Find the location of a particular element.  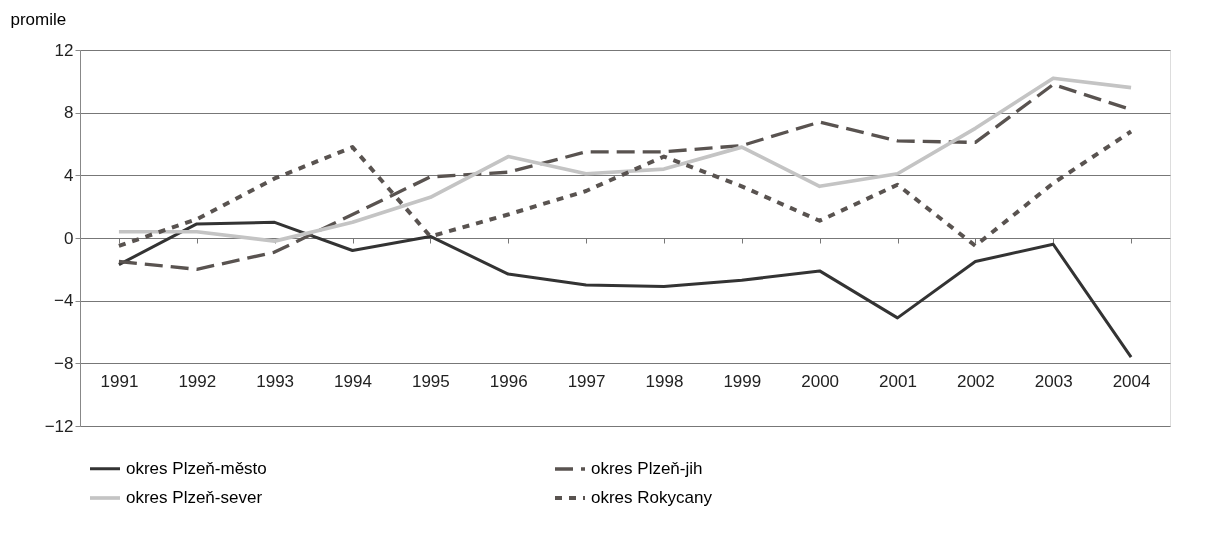

x-tick-label: 1995 is located at coordinates (430, 381).